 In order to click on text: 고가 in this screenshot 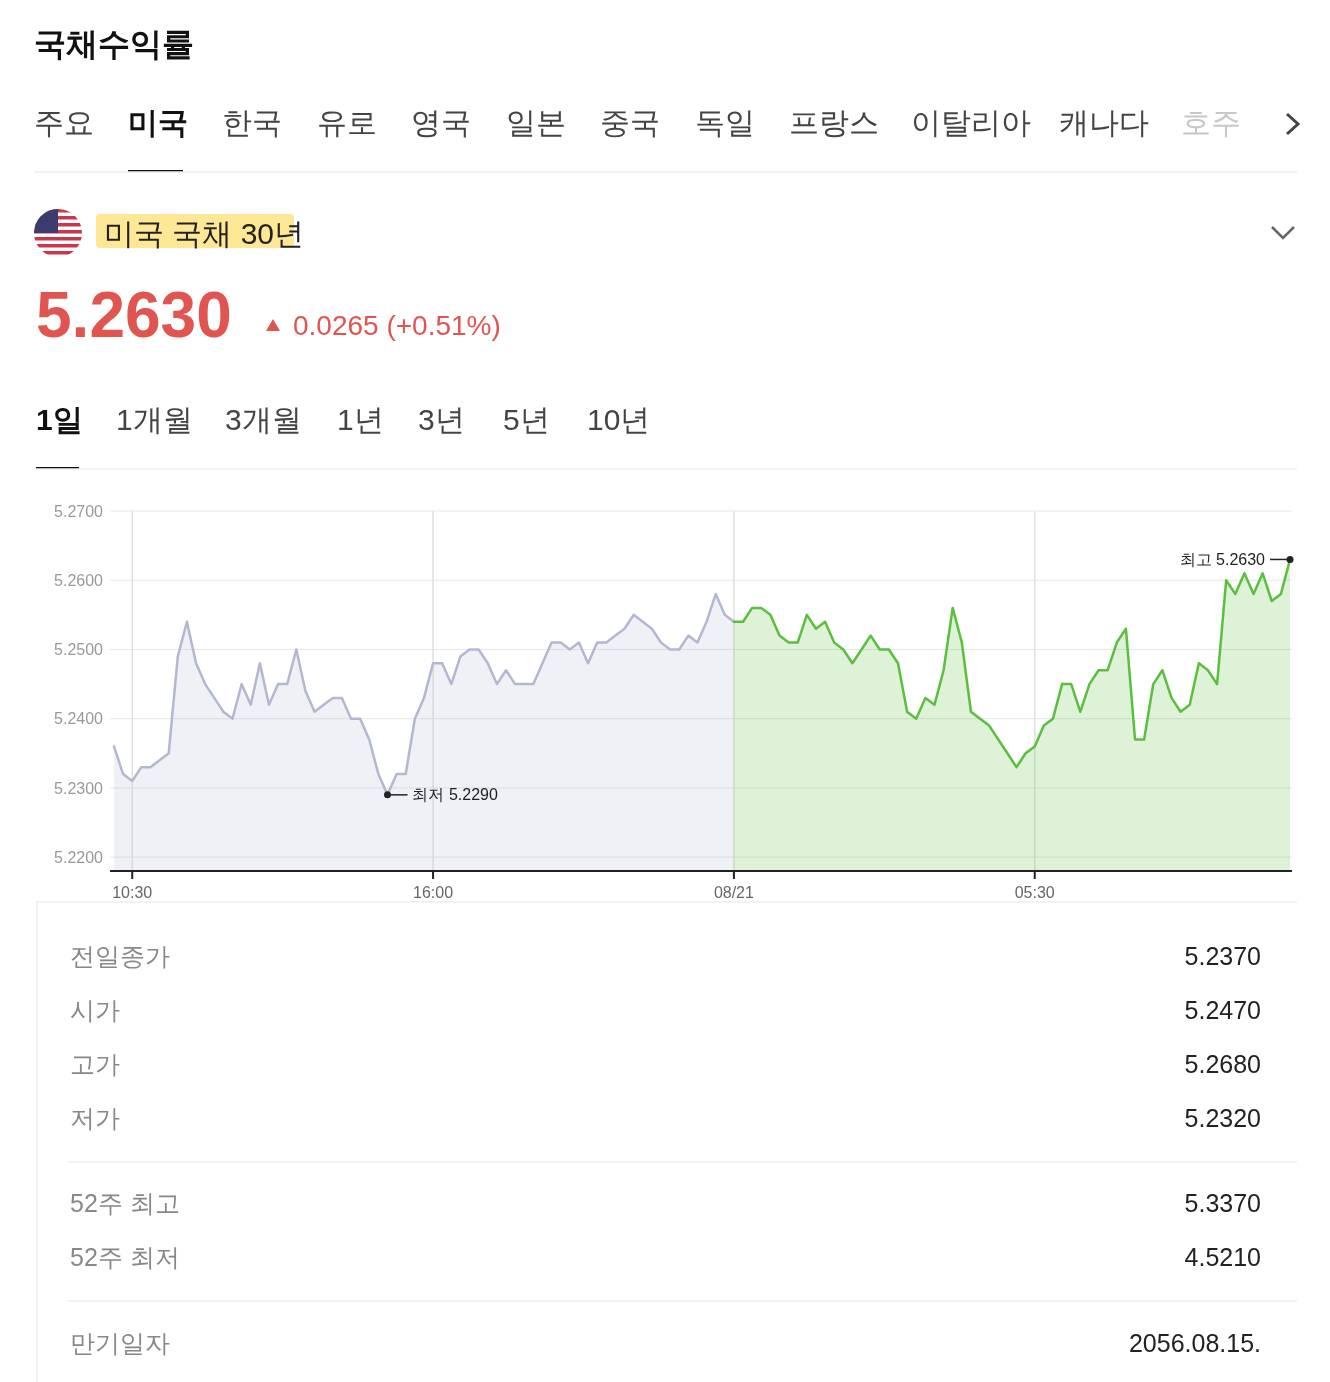, I will do `click(95, 1063)`.